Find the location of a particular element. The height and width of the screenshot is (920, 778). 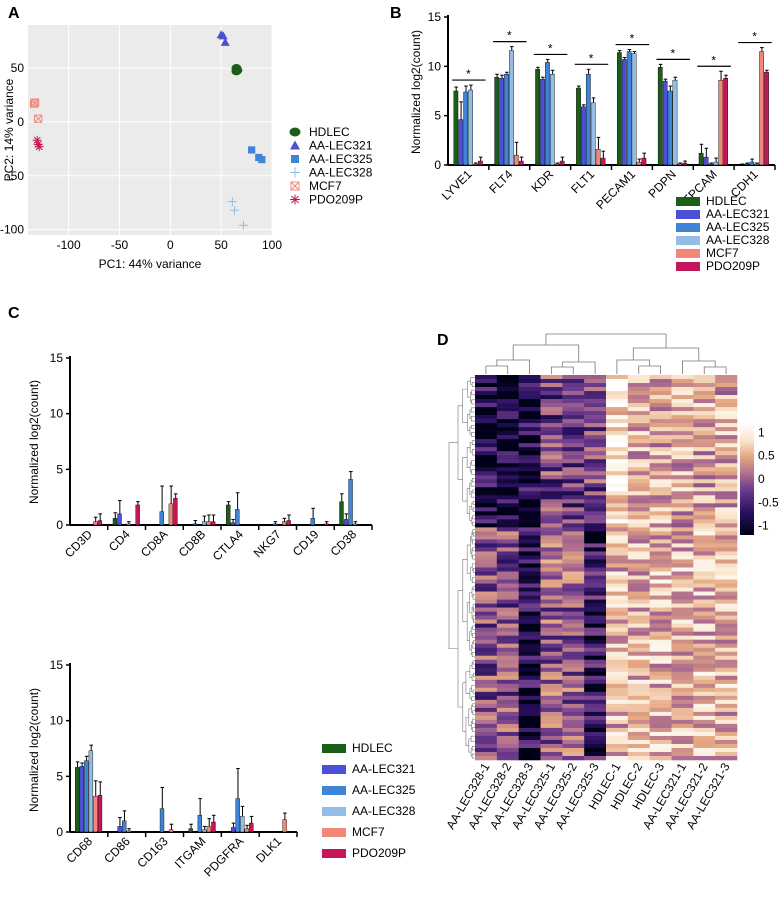

colorbar-tick-0-5: 0.5 is located at coordinates (766, 456).